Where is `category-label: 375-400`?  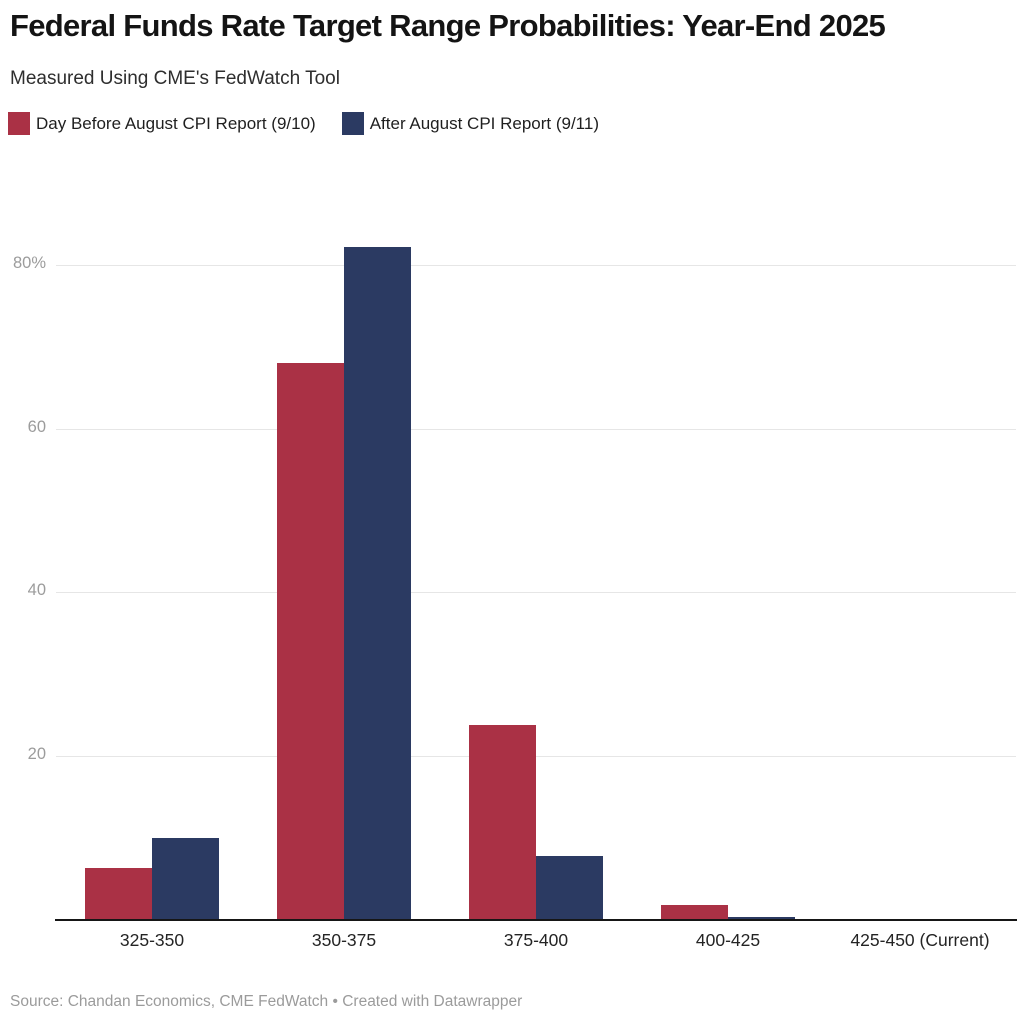
category-label: 375-400 is located at coordinates (536, 940).